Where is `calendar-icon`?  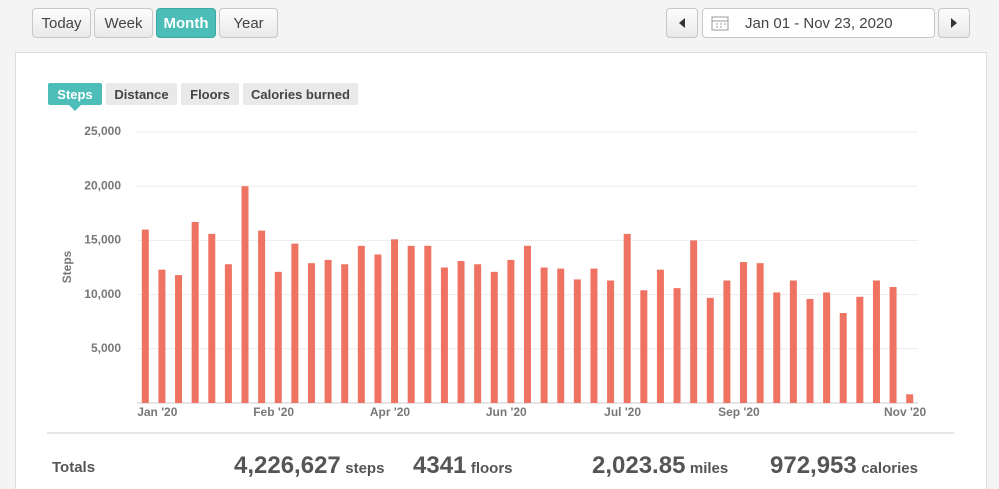 calendar-icon is located at coordinates (720, 23).